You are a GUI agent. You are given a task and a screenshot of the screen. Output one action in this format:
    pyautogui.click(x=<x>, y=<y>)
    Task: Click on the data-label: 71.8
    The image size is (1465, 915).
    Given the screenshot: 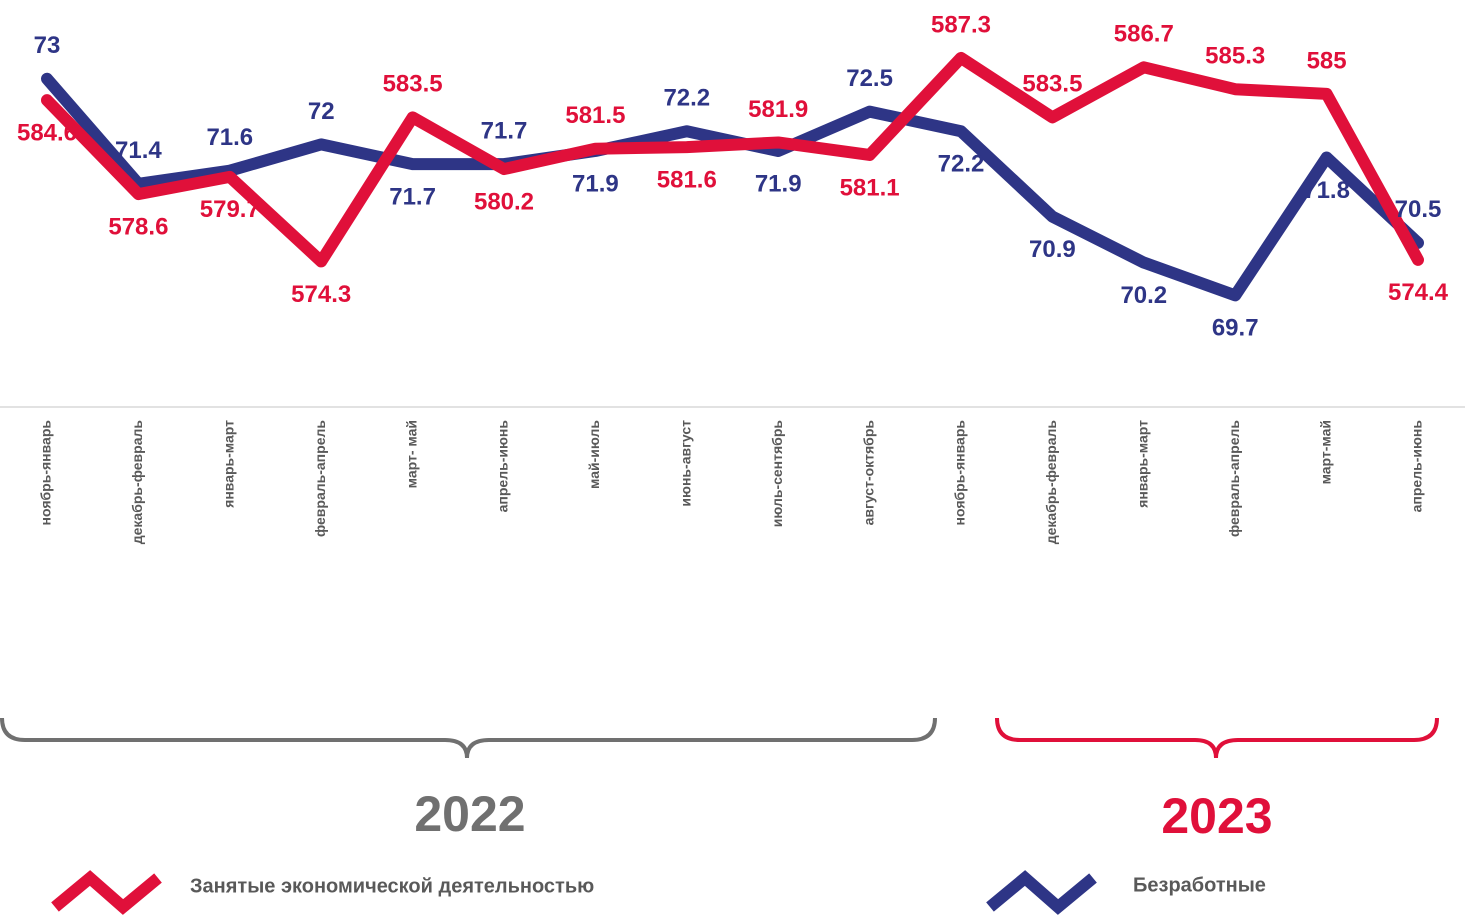 What is the action you would take?
    pyautogui.click(x=1326, y=190)
    